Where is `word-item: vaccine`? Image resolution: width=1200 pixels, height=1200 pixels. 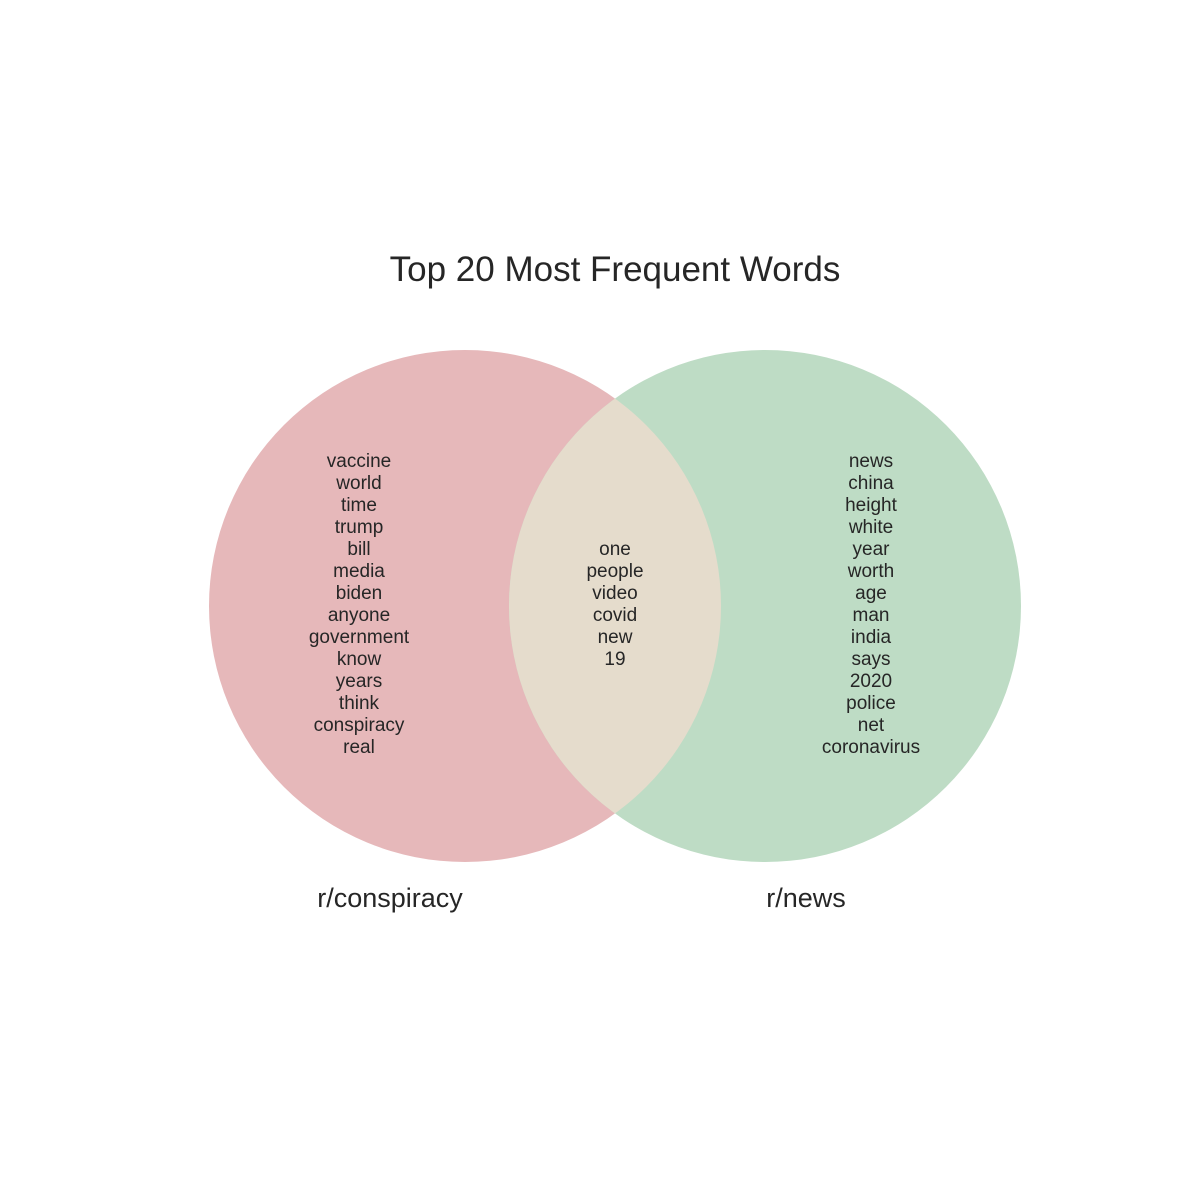
word-item: vaccine is located at coordinates (359, 461).